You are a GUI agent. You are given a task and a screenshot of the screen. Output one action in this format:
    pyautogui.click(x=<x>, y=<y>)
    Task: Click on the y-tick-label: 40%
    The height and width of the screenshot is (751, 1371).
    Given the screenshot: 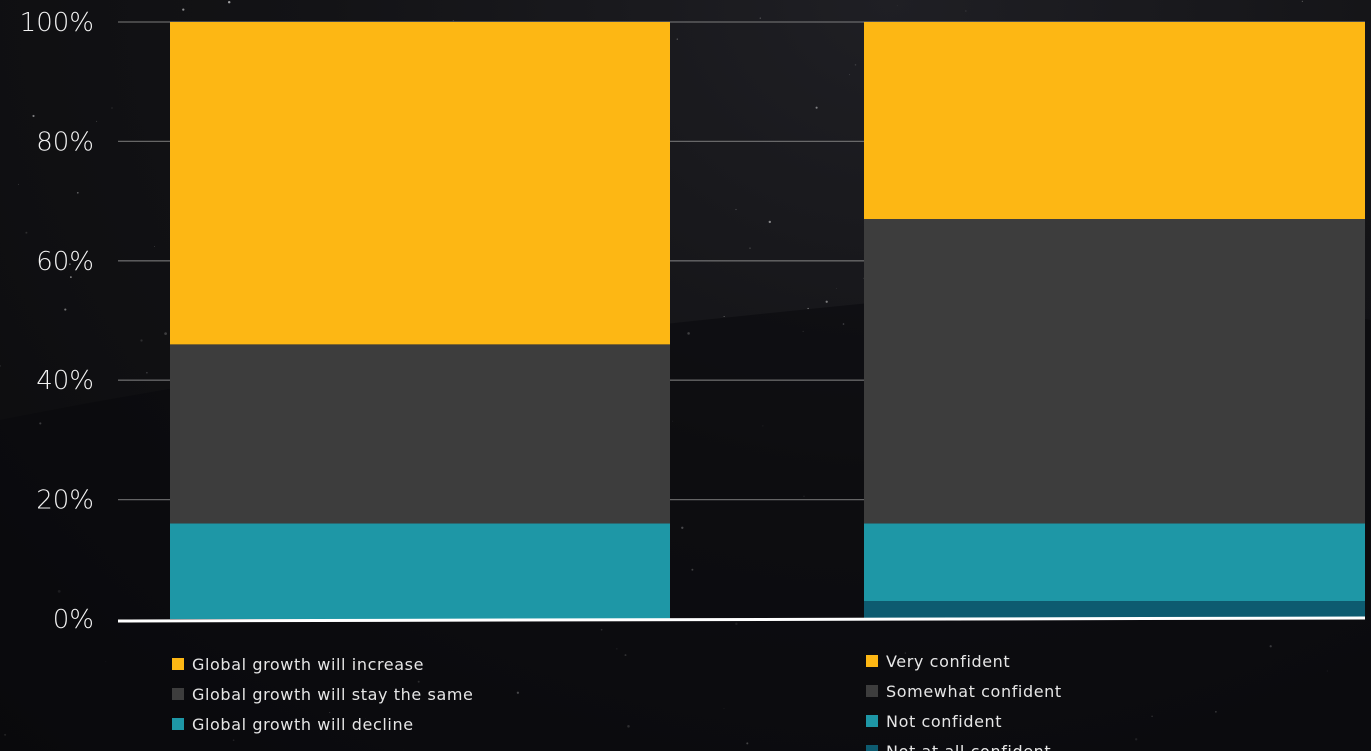 What is the action you would take?
    pyautogui.click(x=65, y=381)
    